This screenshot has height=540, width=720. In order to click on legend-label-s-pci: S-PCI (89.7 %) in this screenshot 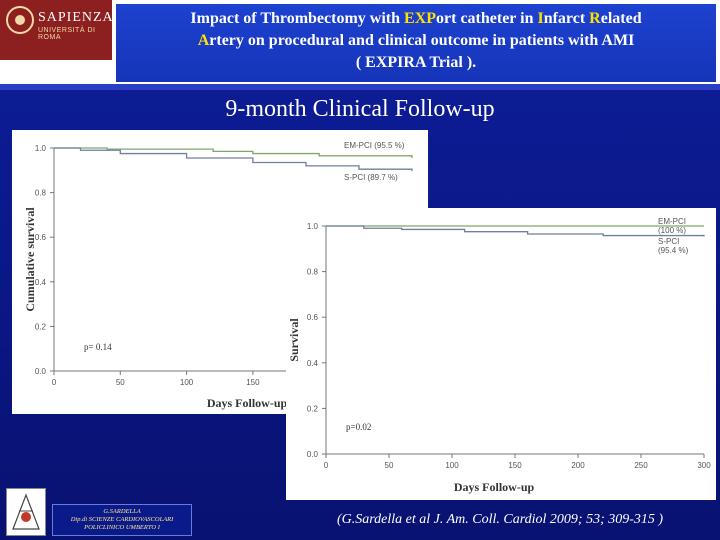, I will do `click(371, 177)`.